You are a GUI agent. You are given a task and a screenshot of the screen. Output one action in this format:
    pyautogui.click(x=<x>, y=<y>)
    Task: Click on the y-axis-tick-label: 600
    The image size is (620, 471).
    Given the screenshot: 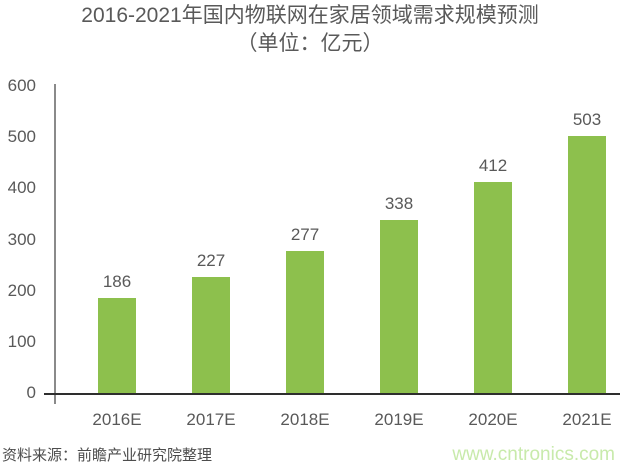 What is the action you would take?
    pyautogui.click(x=21, y=85)
    